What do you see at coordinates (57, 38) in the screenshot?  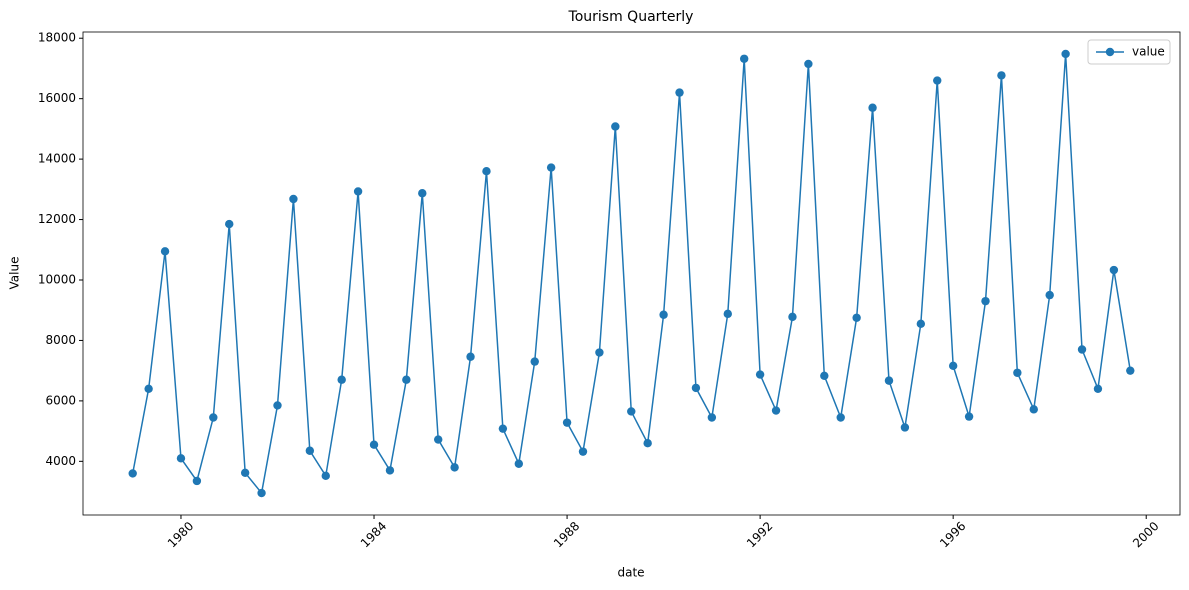 I see `y-tick-label: 18000` at bounding box center [57, 38].